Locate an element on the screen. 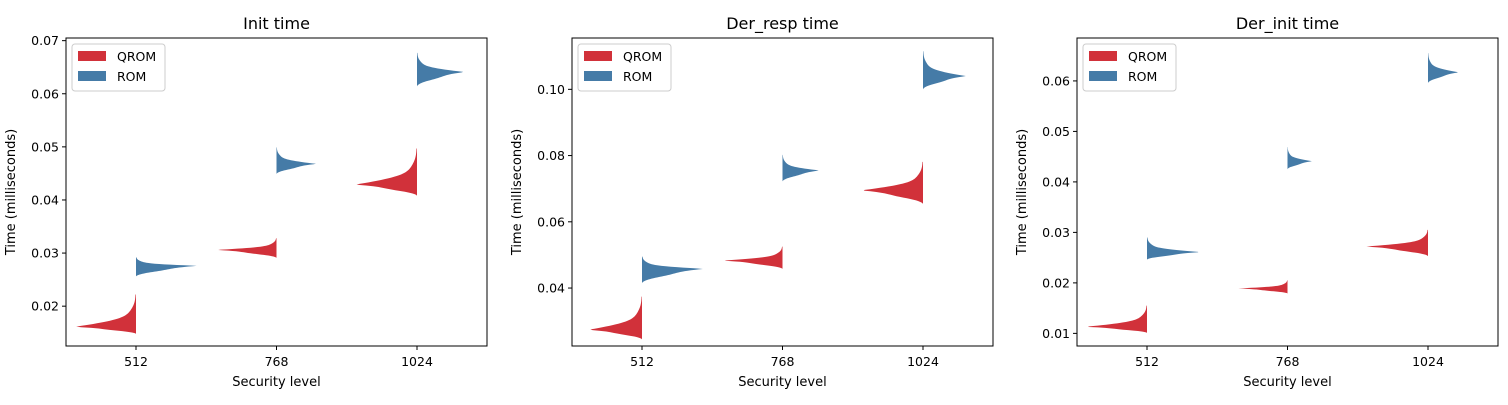  y-tick-label: 0.10 is located at coordinates (551, 89).